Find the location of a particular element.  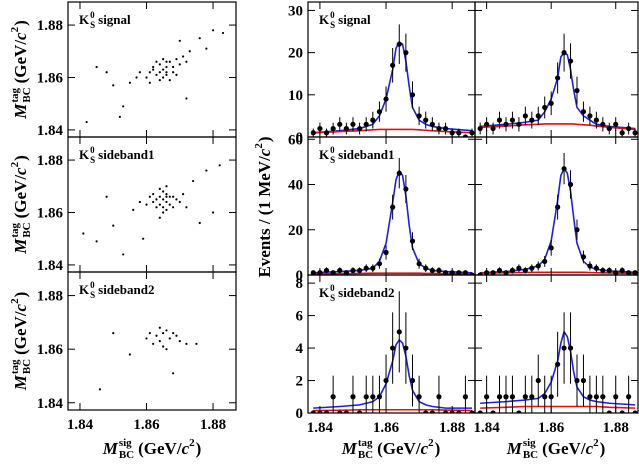

label-part: c is located at coordinates (20, 307).